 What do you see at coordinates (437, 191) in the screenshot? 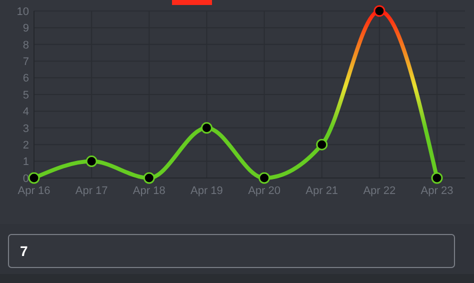
I see `x-tick-label: Apr 23` at bounding box center [437, 191].